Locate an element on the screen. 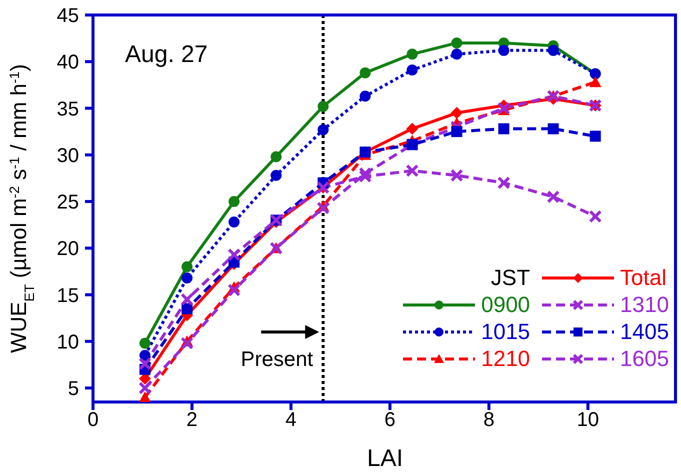 This screenshot has width=681, height=472. y-tick-label: 45 is located at coordinates (67, 16).